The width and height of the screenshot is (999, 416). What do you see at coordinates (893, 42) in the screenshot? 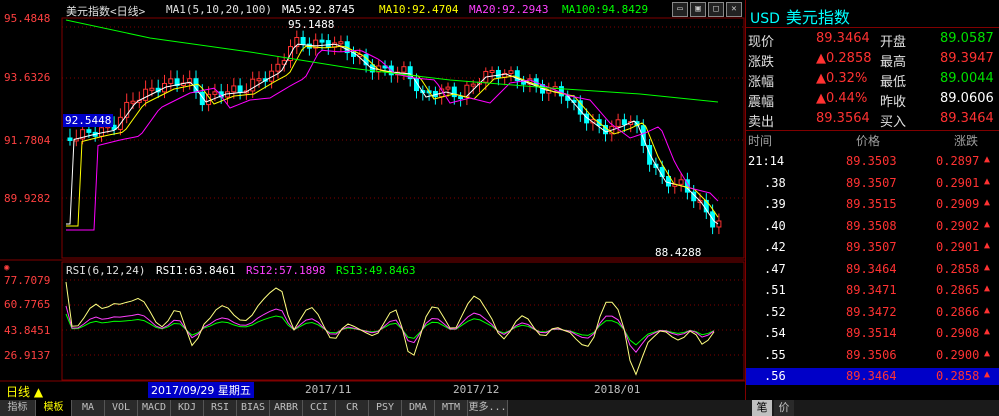
I see `quote-label: 开盘` at bounding box center [893, 42].